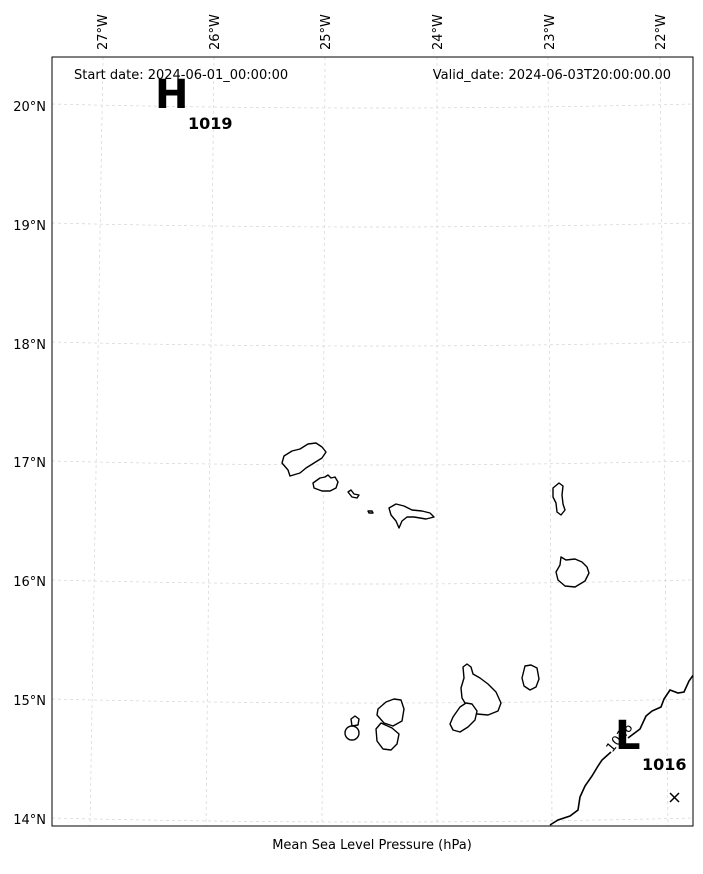 This screenshot has height=874, width=703. I want to click on parallel-20n, so click(372, 106).